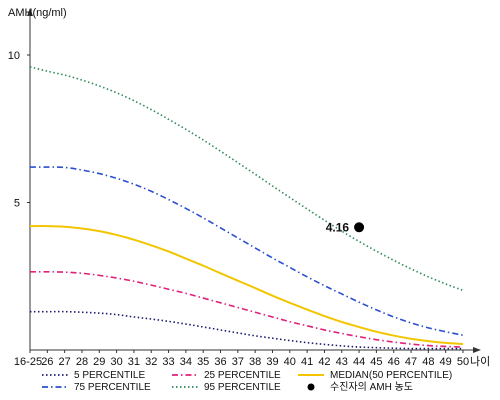 The image size is (500, 400). I want to click on x-tick-label: 50, so click(463, 362).